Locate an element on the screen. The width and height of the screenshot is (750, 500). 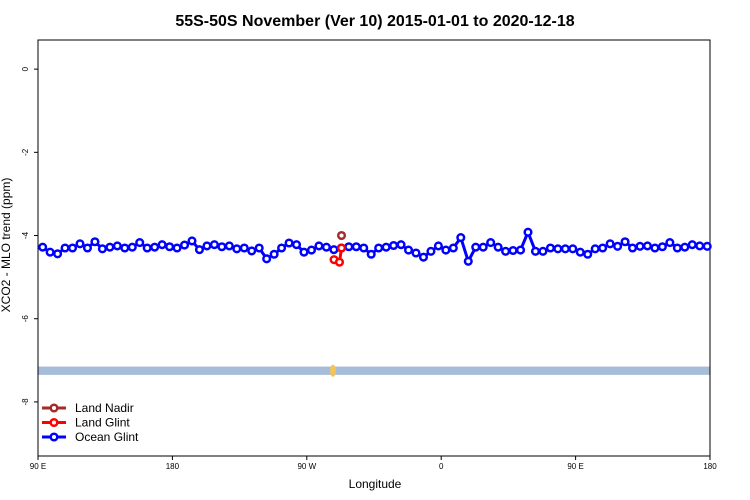
x-tick-label: 90 W is located at coordinates (306, 466).